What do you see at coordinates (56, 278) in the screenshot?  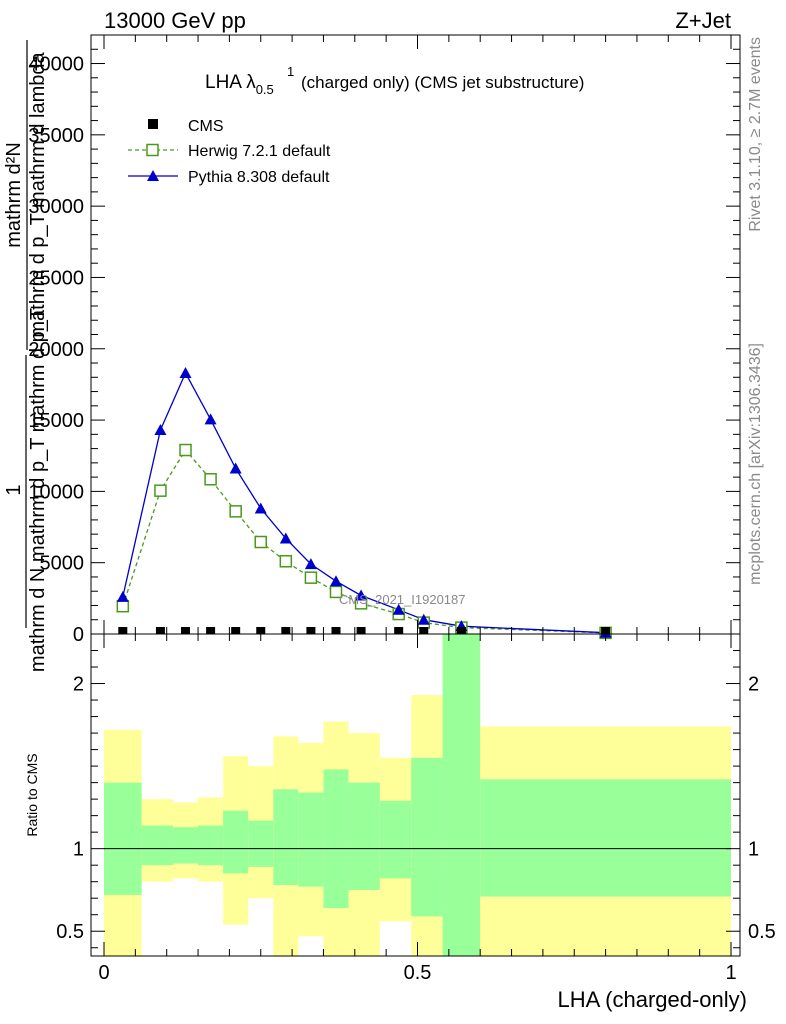 I see `main-y-tick-label: 25000` at bounding box center [56, 278].